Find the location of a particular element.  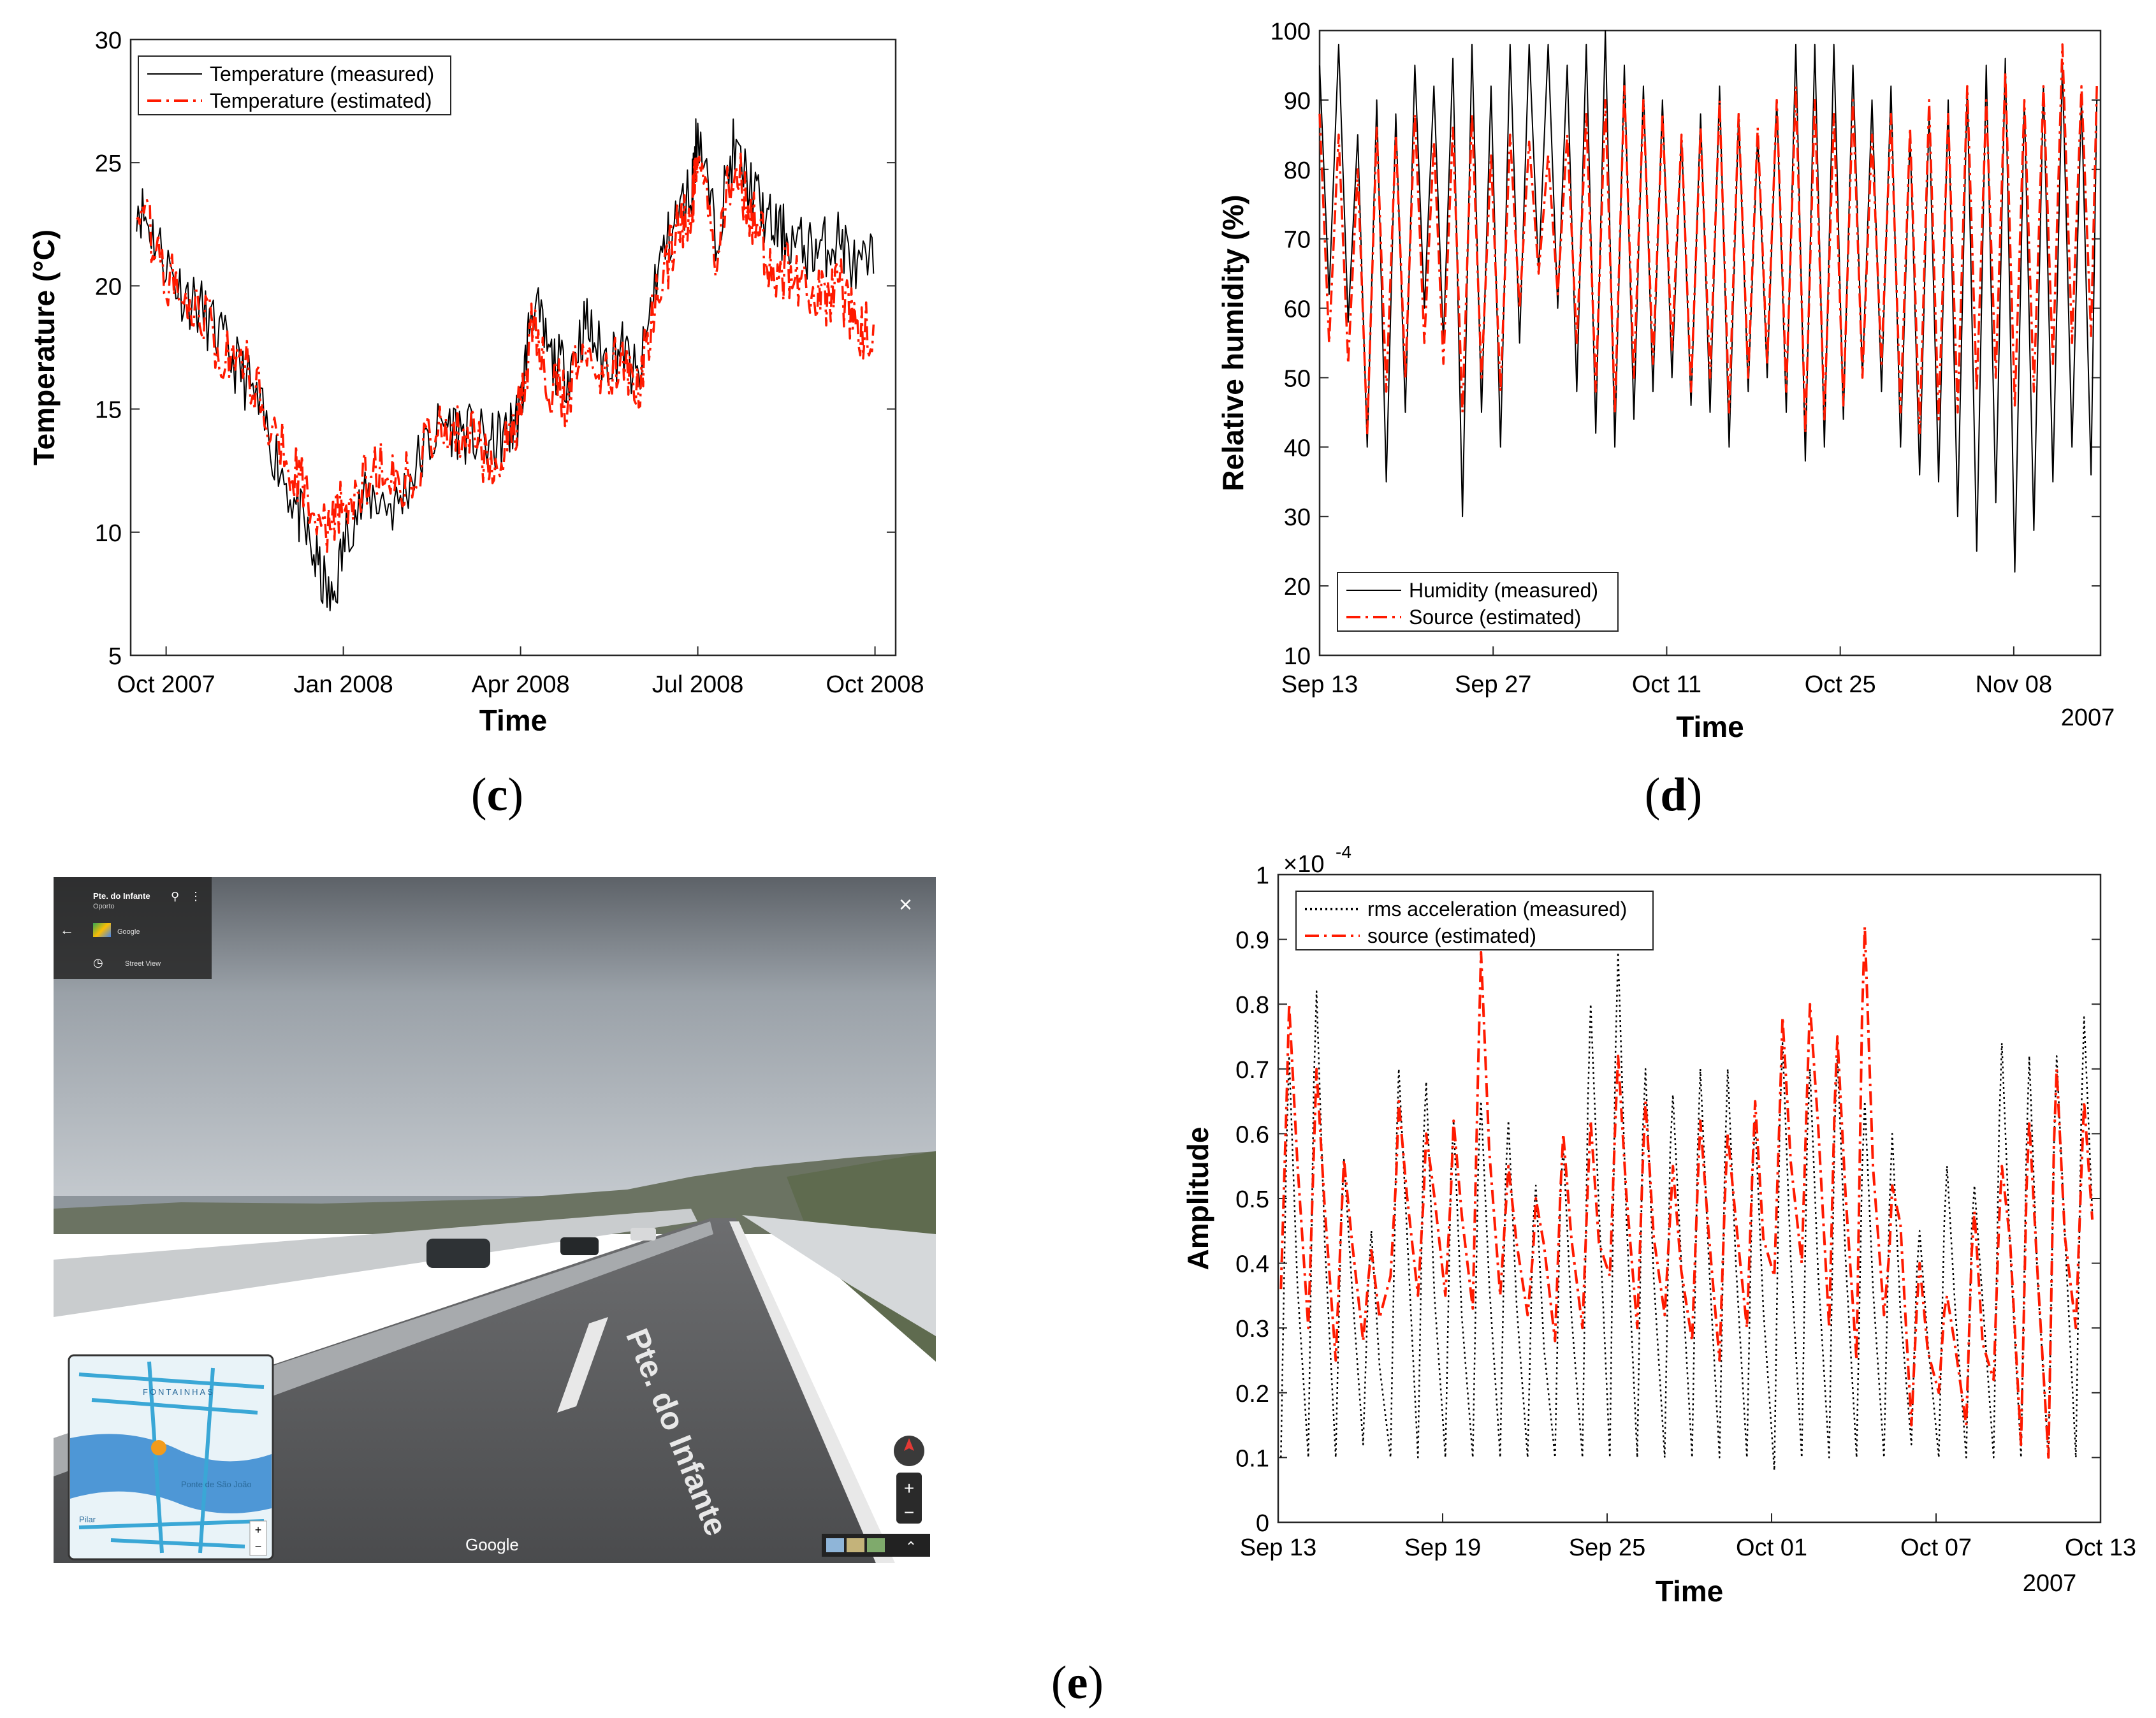

provider-label: Google is located at coordinates (128, 932).